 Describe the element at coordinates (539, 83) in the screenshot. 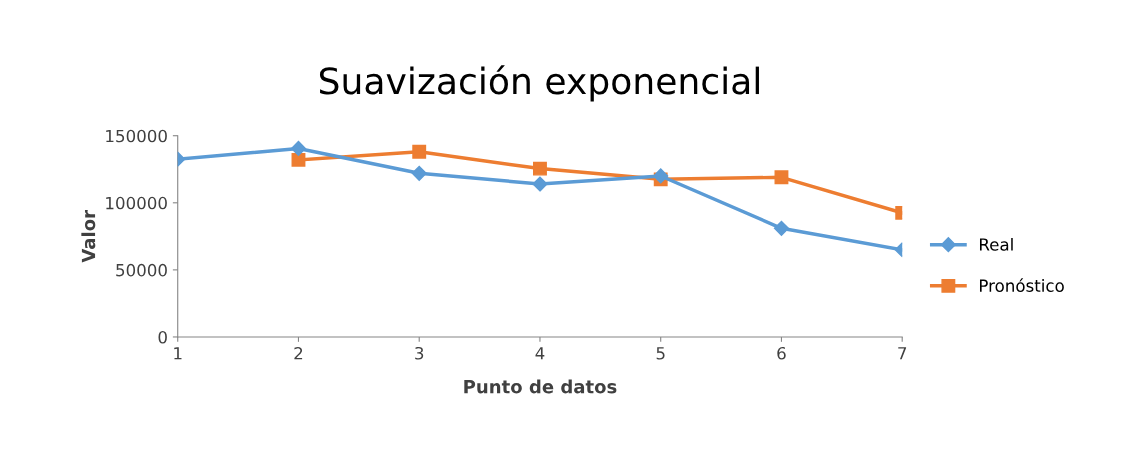

I see `chart-title: Suavización exponencial` at that location.